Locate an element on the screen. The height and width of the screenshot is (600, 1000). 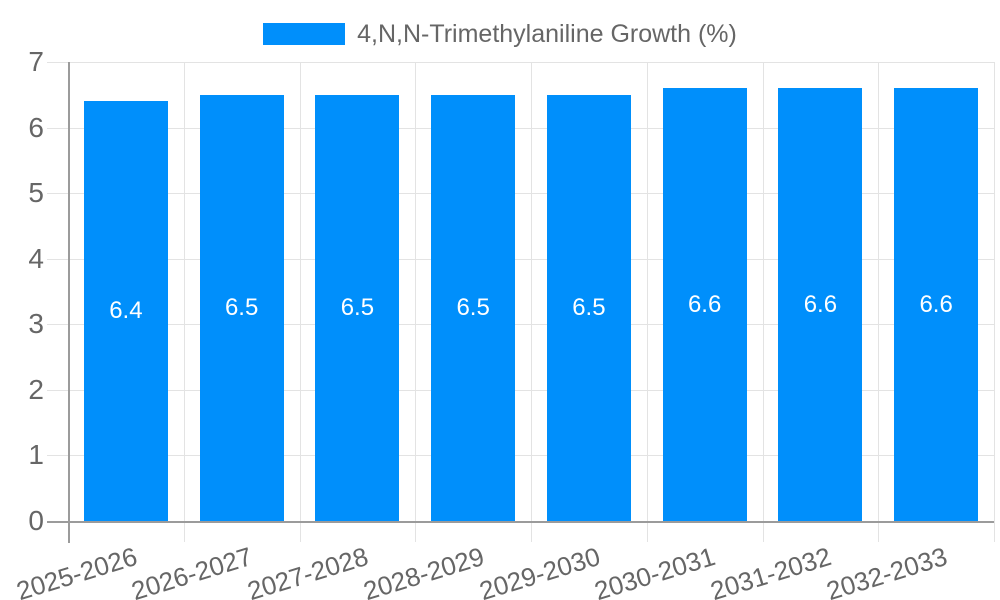
y-axis-tick-label: 4 is located at coordinates (36, 258).